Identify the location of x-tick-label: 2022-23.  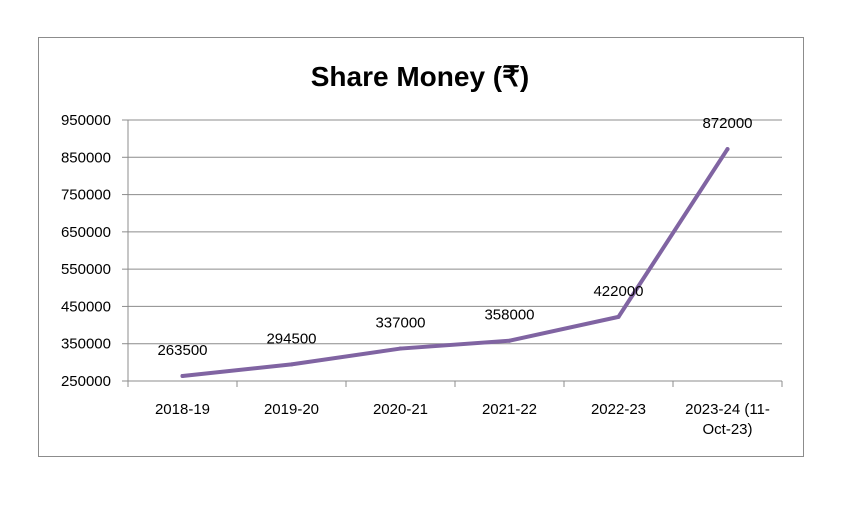
(618, 409).